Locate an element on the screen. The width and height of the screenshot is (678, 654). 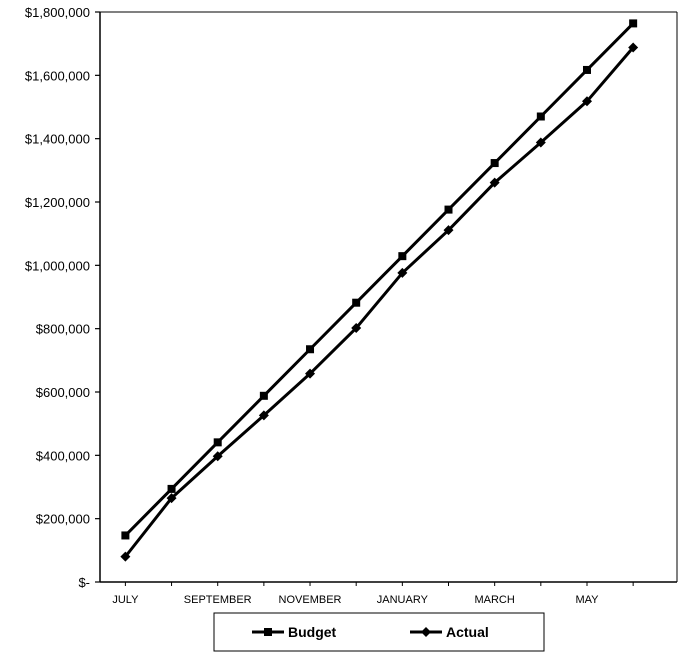
legend-item-budget: Budget is located at coordinates (294, 632).